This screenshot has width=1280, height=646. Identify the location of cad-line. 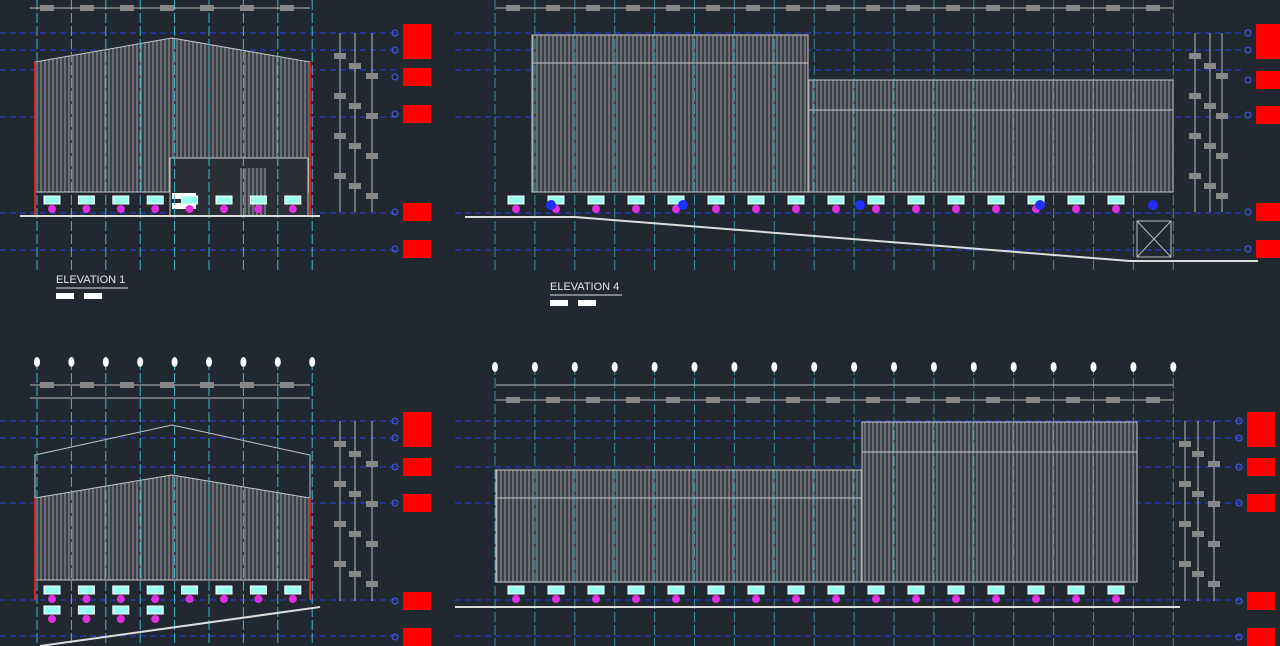
(1154, 239).